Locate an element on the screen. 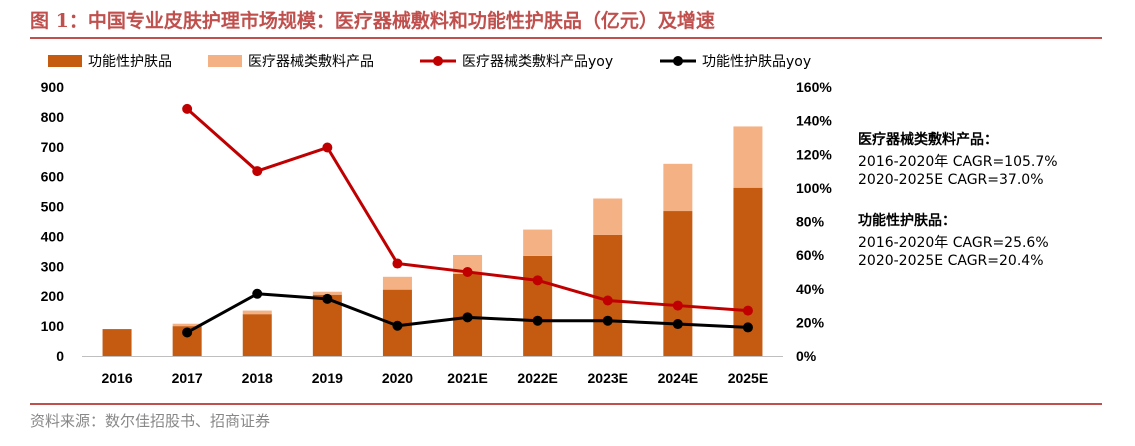 This screenshot has width=1135, height=446. y-right-tick-label: 0% is located at coordinates (806, 356).